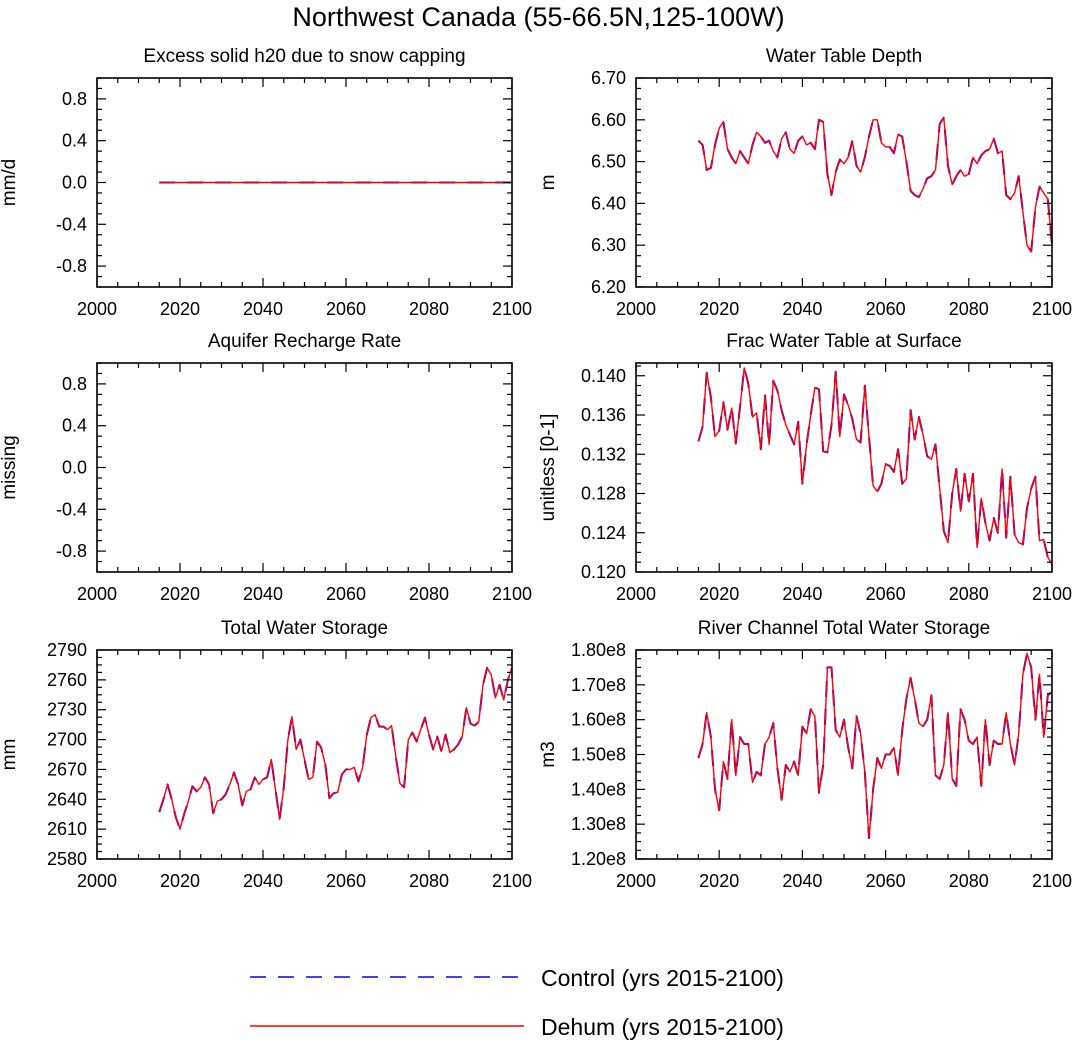 Image resolution: width=1077 pixels, height=1041 pixels. What do you see at coordinates (10, 755) in the screenshot?
I see `y-axis-label: mm` at bounding box center [10, 755].